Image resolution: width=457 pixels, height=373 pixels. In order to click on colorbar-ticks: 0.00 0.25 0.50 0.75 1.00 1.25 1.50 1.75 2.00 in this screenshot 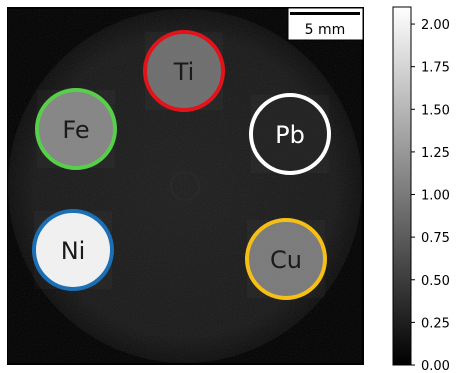, I will do `click(430, 195)`.